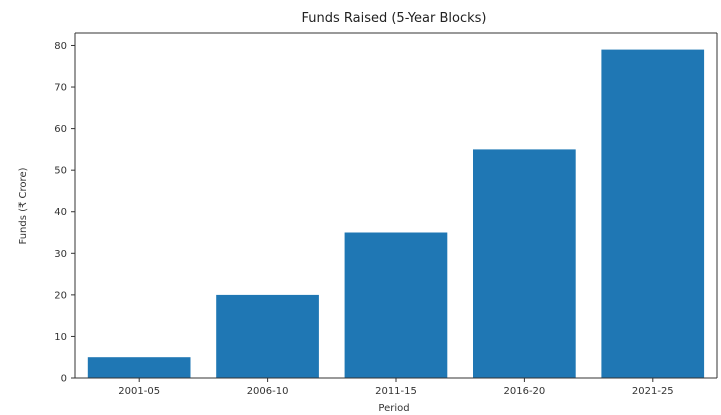 Image resolution: width=721 pixels, height=415 pixels. I want to click on y-tick-label: 20, so click(60, 295).